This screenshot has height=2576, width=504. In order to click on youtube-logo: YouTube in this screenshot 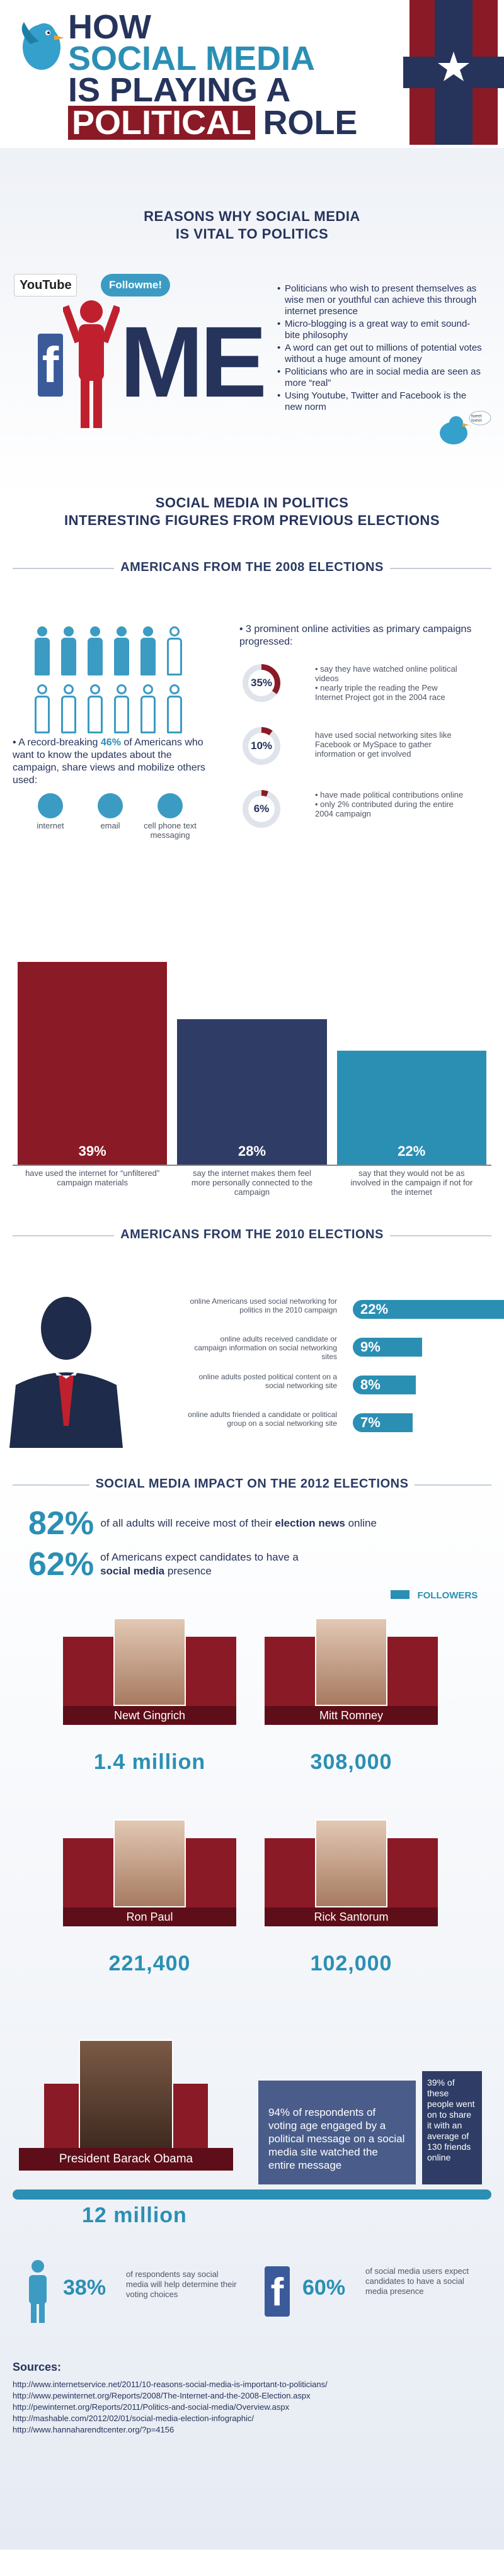, I will do `click(45, 285)`.